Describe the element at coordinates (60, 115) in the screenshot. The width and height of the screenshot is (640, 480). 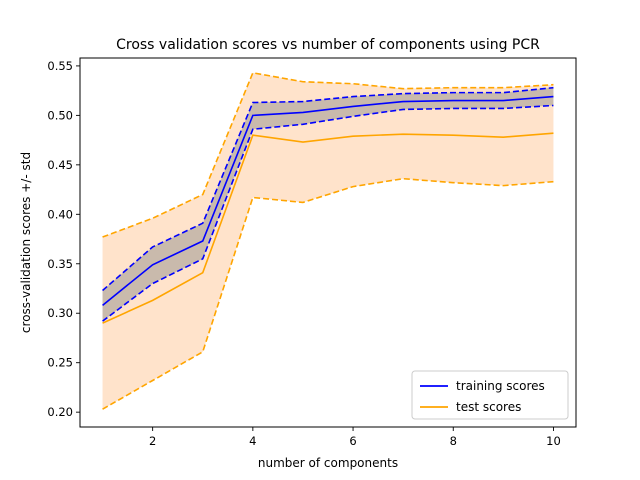
I see `y-tick-label: 0.50` at that location.